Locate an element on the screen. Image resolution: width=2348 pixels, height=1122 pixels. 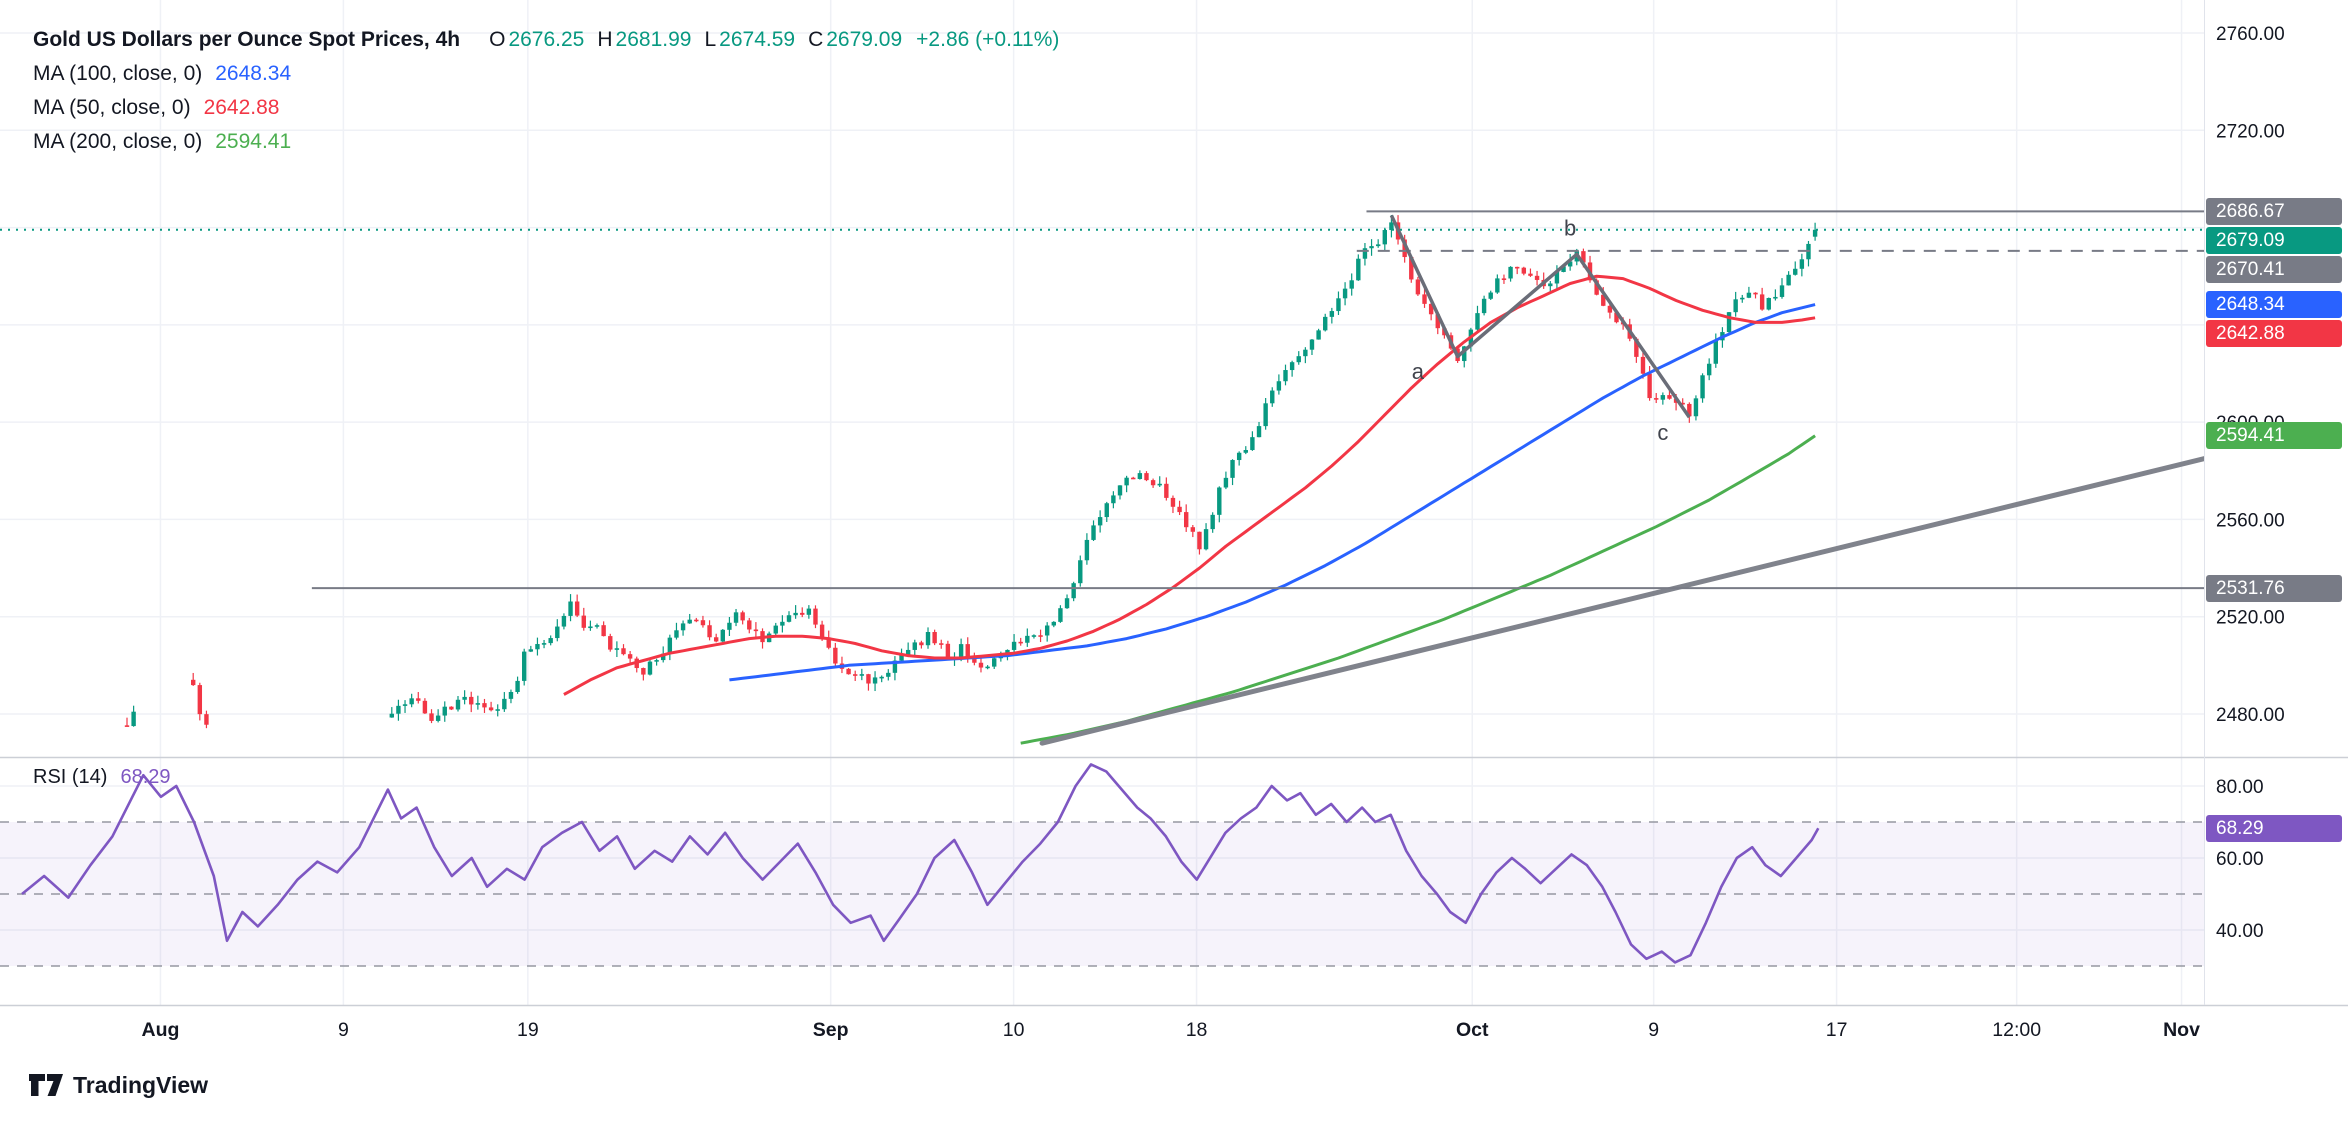
abc-zigzag is located at coordinates (1540, 316).